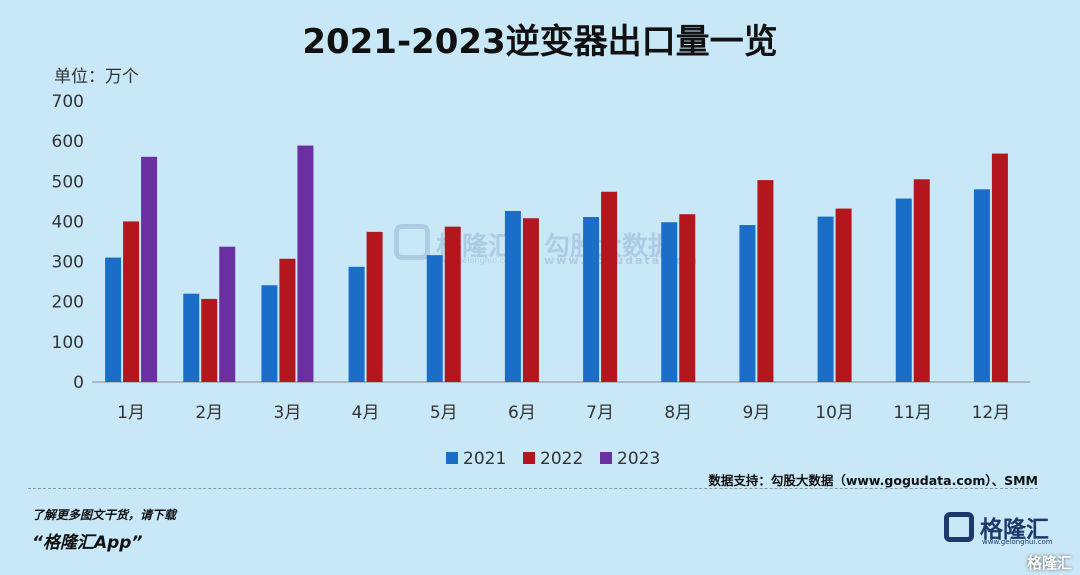 The width and height of the screenshot is (1080, 575). Describe the element at coordinates (452, 458) in the screenshot. I see `legend-swatch-2021` at that location.